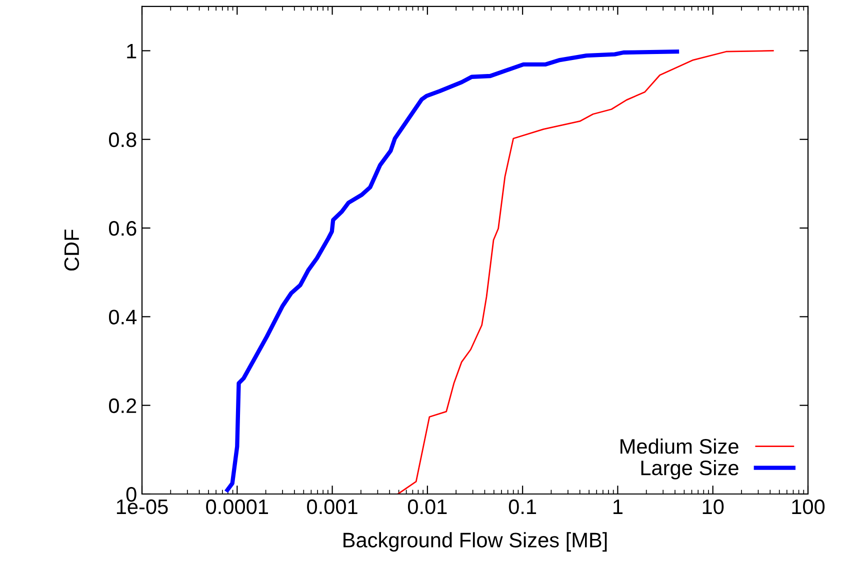  What do you see at coordinates (332, 506) in the screenshot?
I see `x-tick-label: 0.001` at bounding box center [332, 506].